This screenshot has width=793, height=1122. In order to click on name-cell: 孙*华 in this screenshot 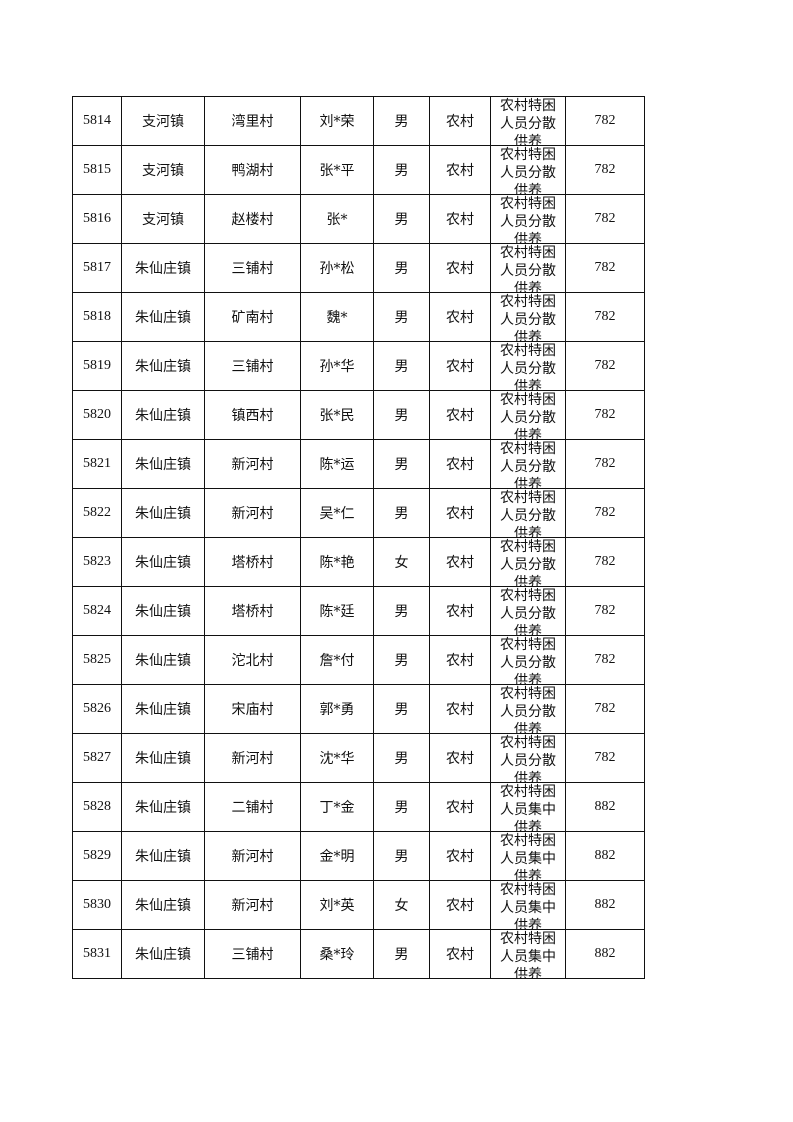, I will do `click(337, 366)`.